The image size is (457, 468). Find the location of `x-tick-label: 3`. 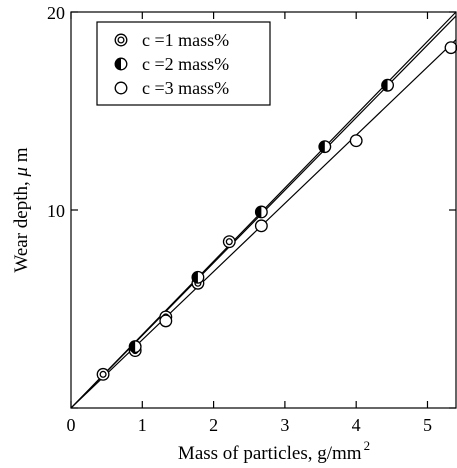

x-tick-label: 3 is located at coordinates (284, 425).